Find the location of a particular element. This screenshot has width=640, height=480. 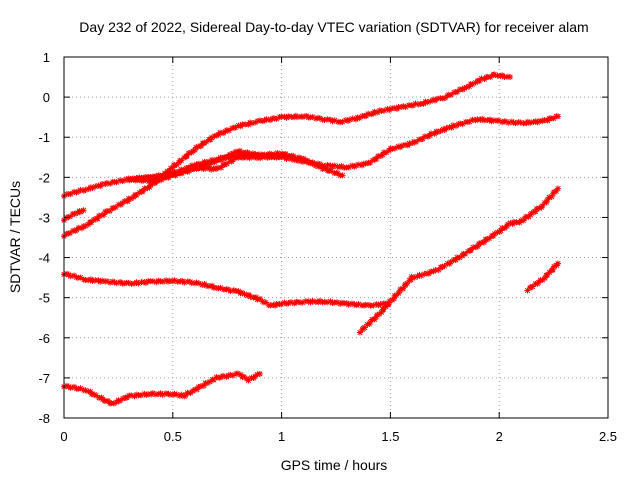

y-tick-label: -1 is located at coordinates (44, 137).